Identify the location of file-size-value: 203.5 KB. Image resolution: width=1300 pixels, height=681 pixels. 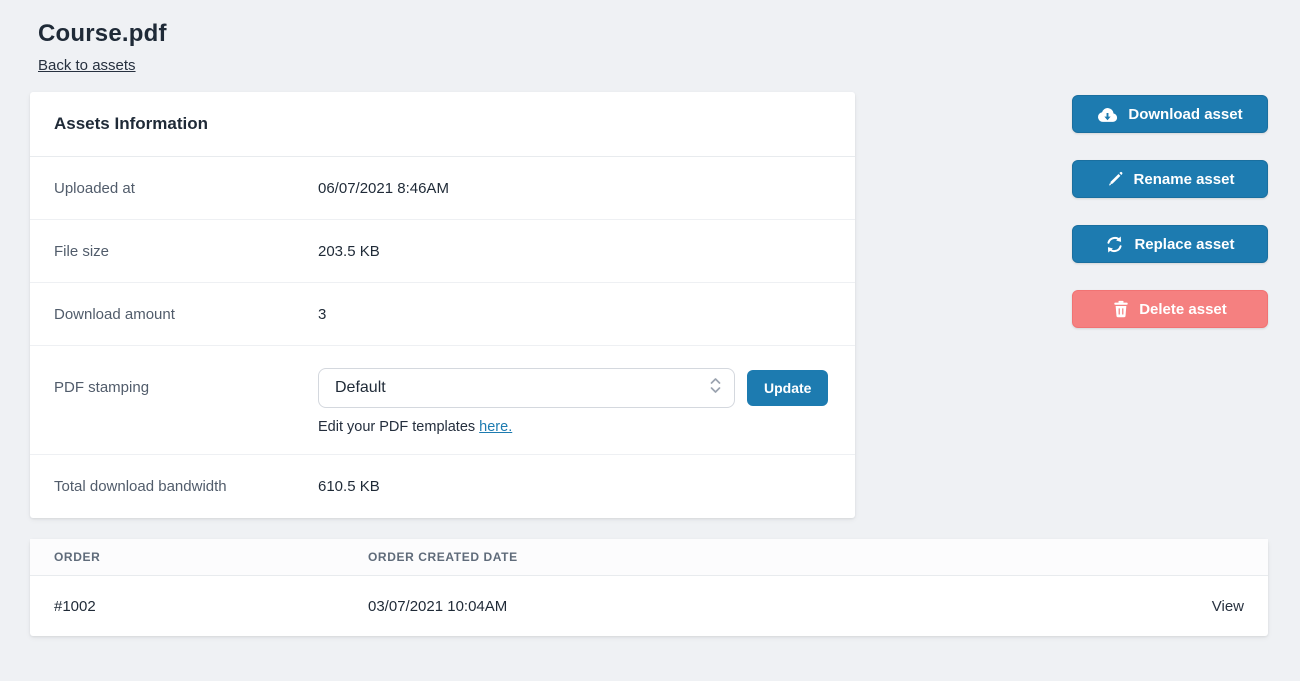
(349, 251).